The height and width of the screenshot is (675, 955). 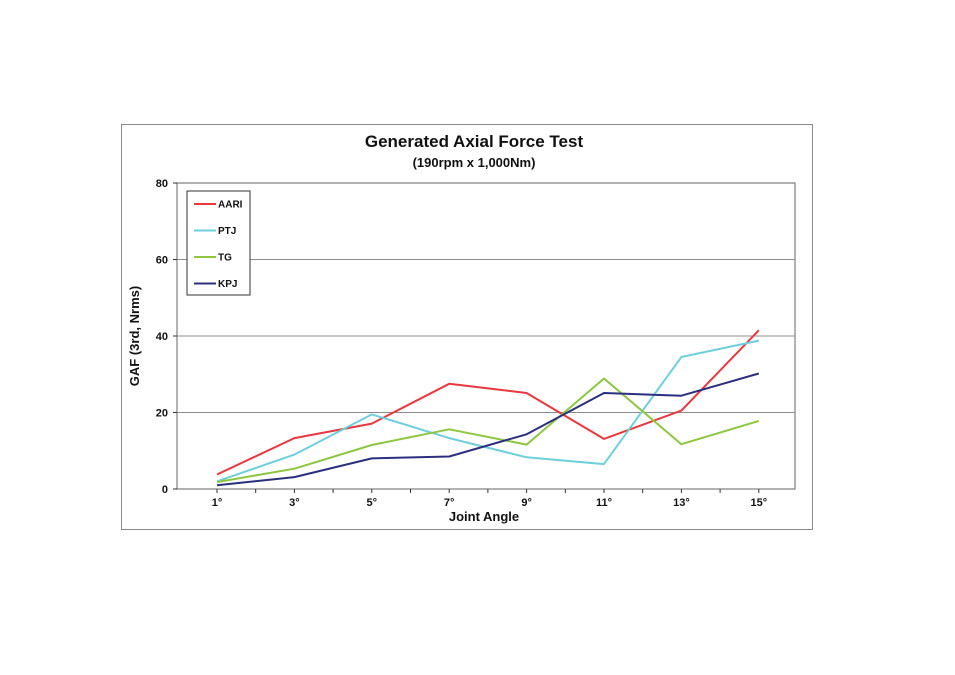 What do you see at coordinates (372, 503) in the screenshot?
I see `x-tick-label: 5°` at bounding box center [372, 503].